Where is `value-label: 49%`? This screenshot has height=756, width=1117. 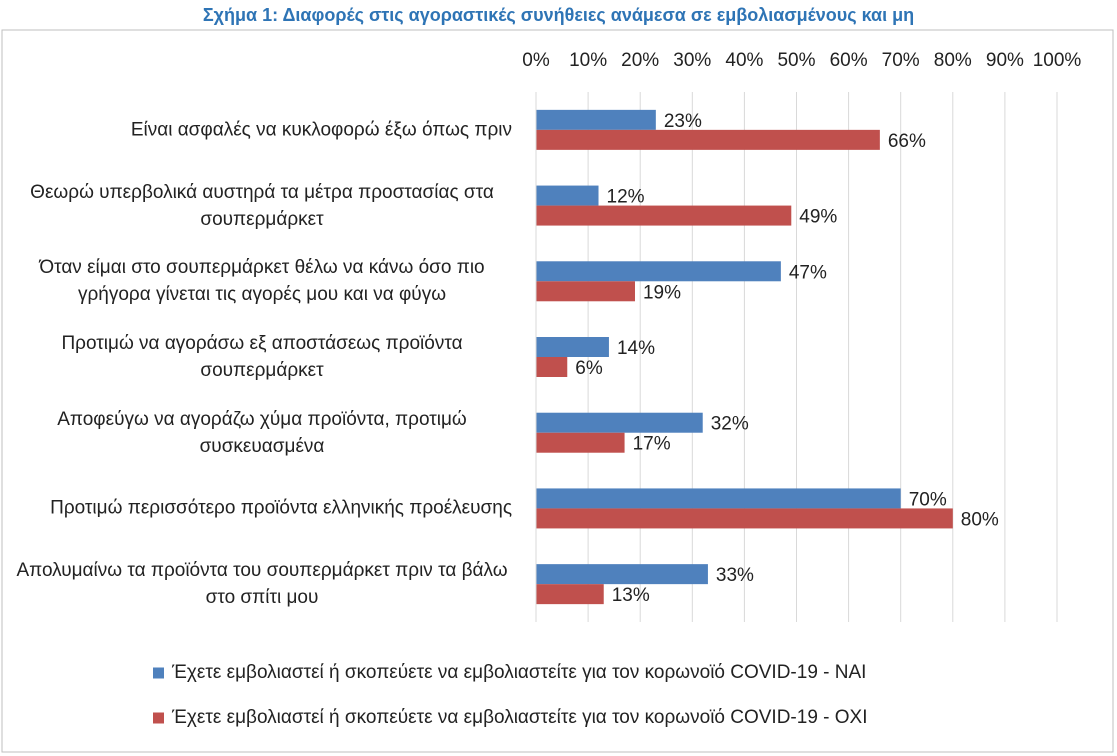
value-label: 49% is located at coordinates (818, 217).